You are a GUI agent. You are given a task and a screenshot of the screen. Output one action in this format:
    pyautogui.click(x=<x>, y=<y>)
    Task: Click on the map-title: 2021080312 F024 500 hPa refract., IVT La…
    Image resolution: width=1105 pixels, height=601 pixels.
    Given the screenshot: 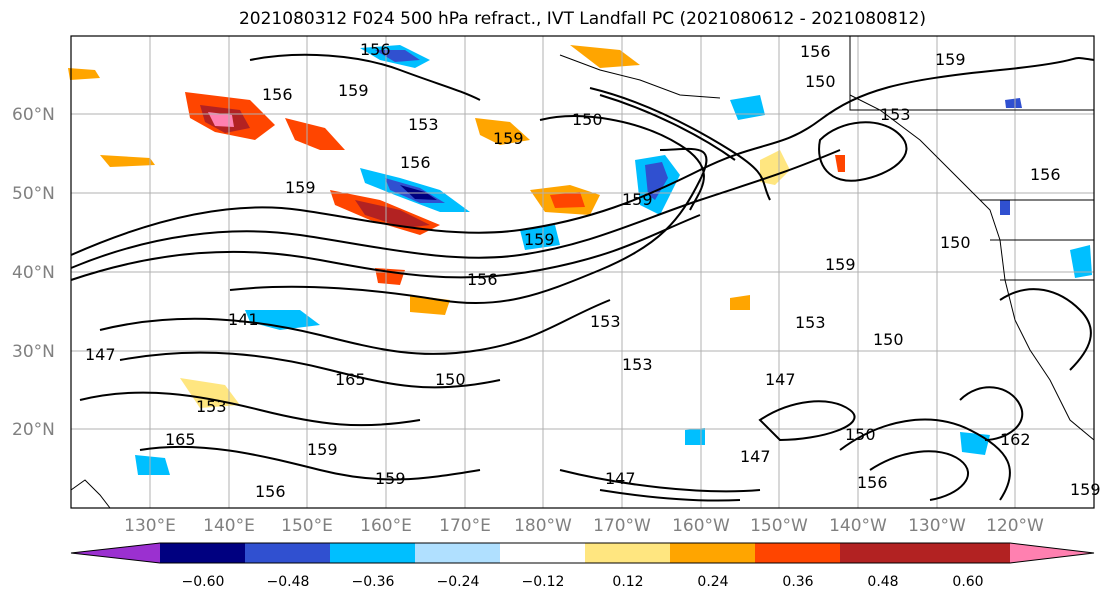 What is the action you would take?
    pyautogui.click(x=582, y=19)
    